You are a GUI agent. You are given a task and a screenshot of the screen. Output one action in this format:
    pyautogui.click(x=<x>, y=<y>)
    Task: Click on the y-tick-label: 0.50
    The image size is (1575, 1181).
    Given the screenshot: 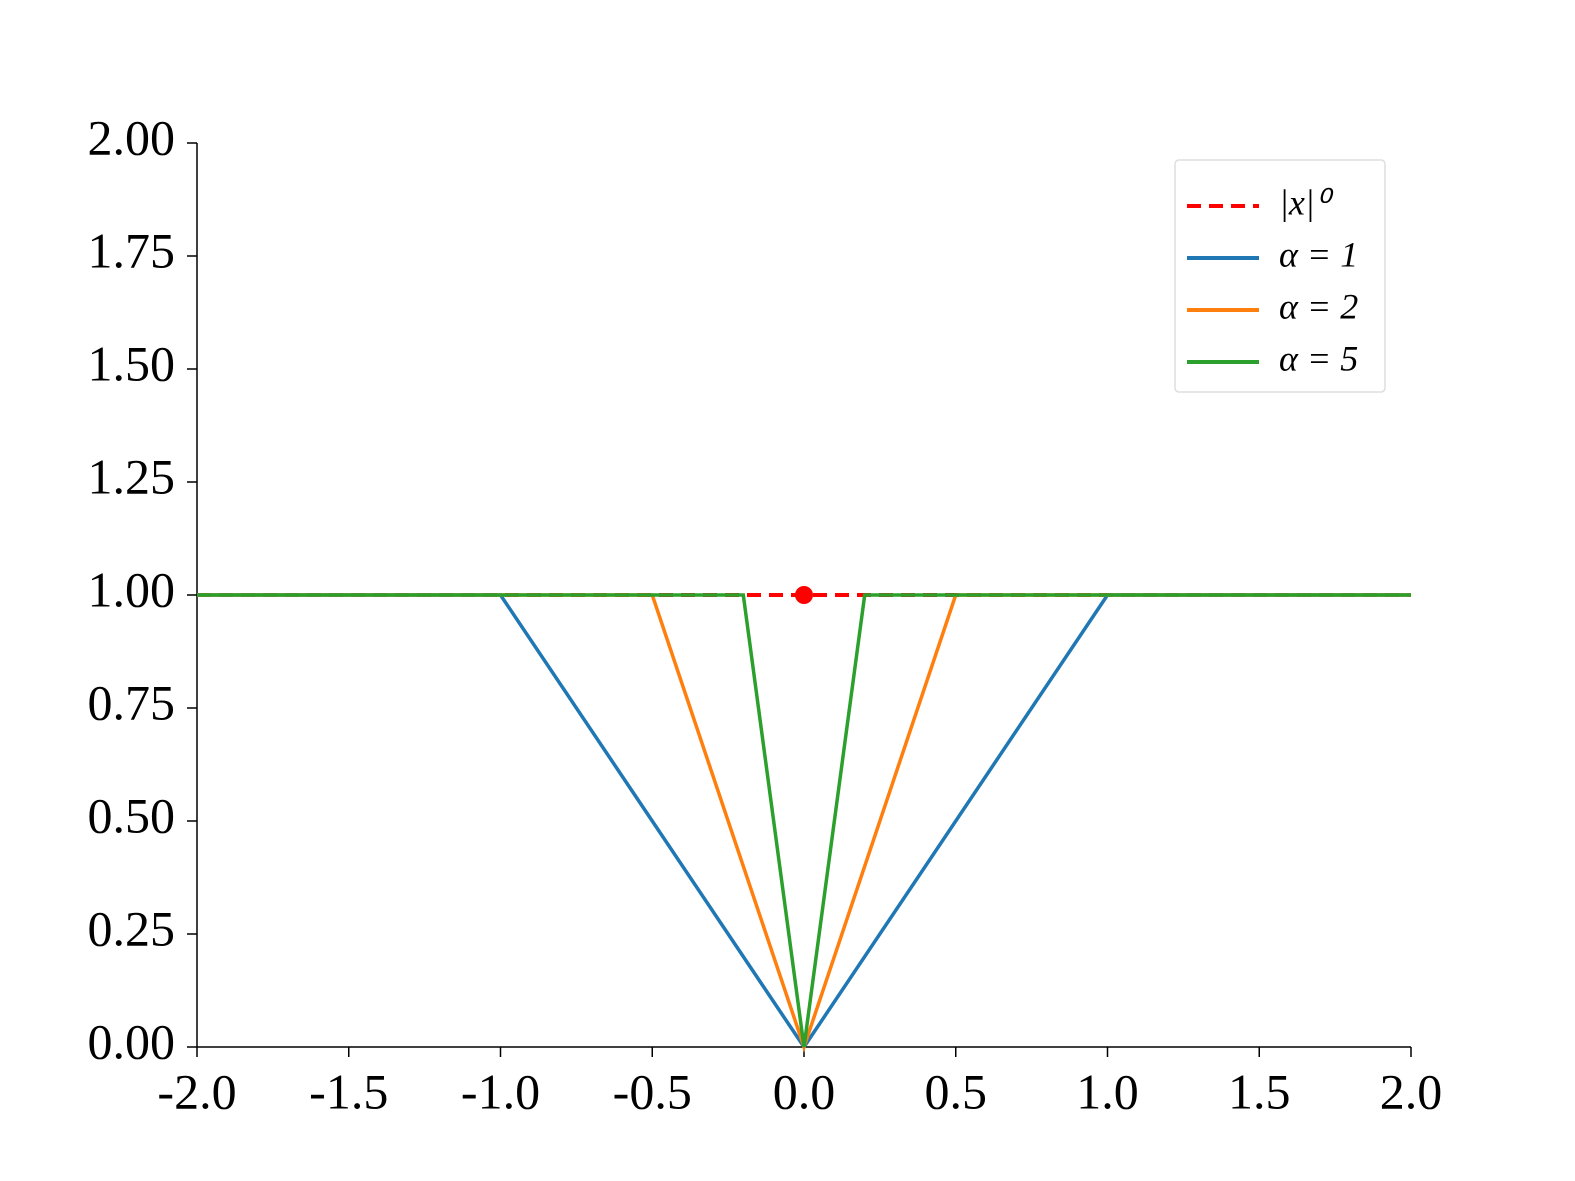 What is the action you would take?
    pyautogui.click(x=132, y=815)
    